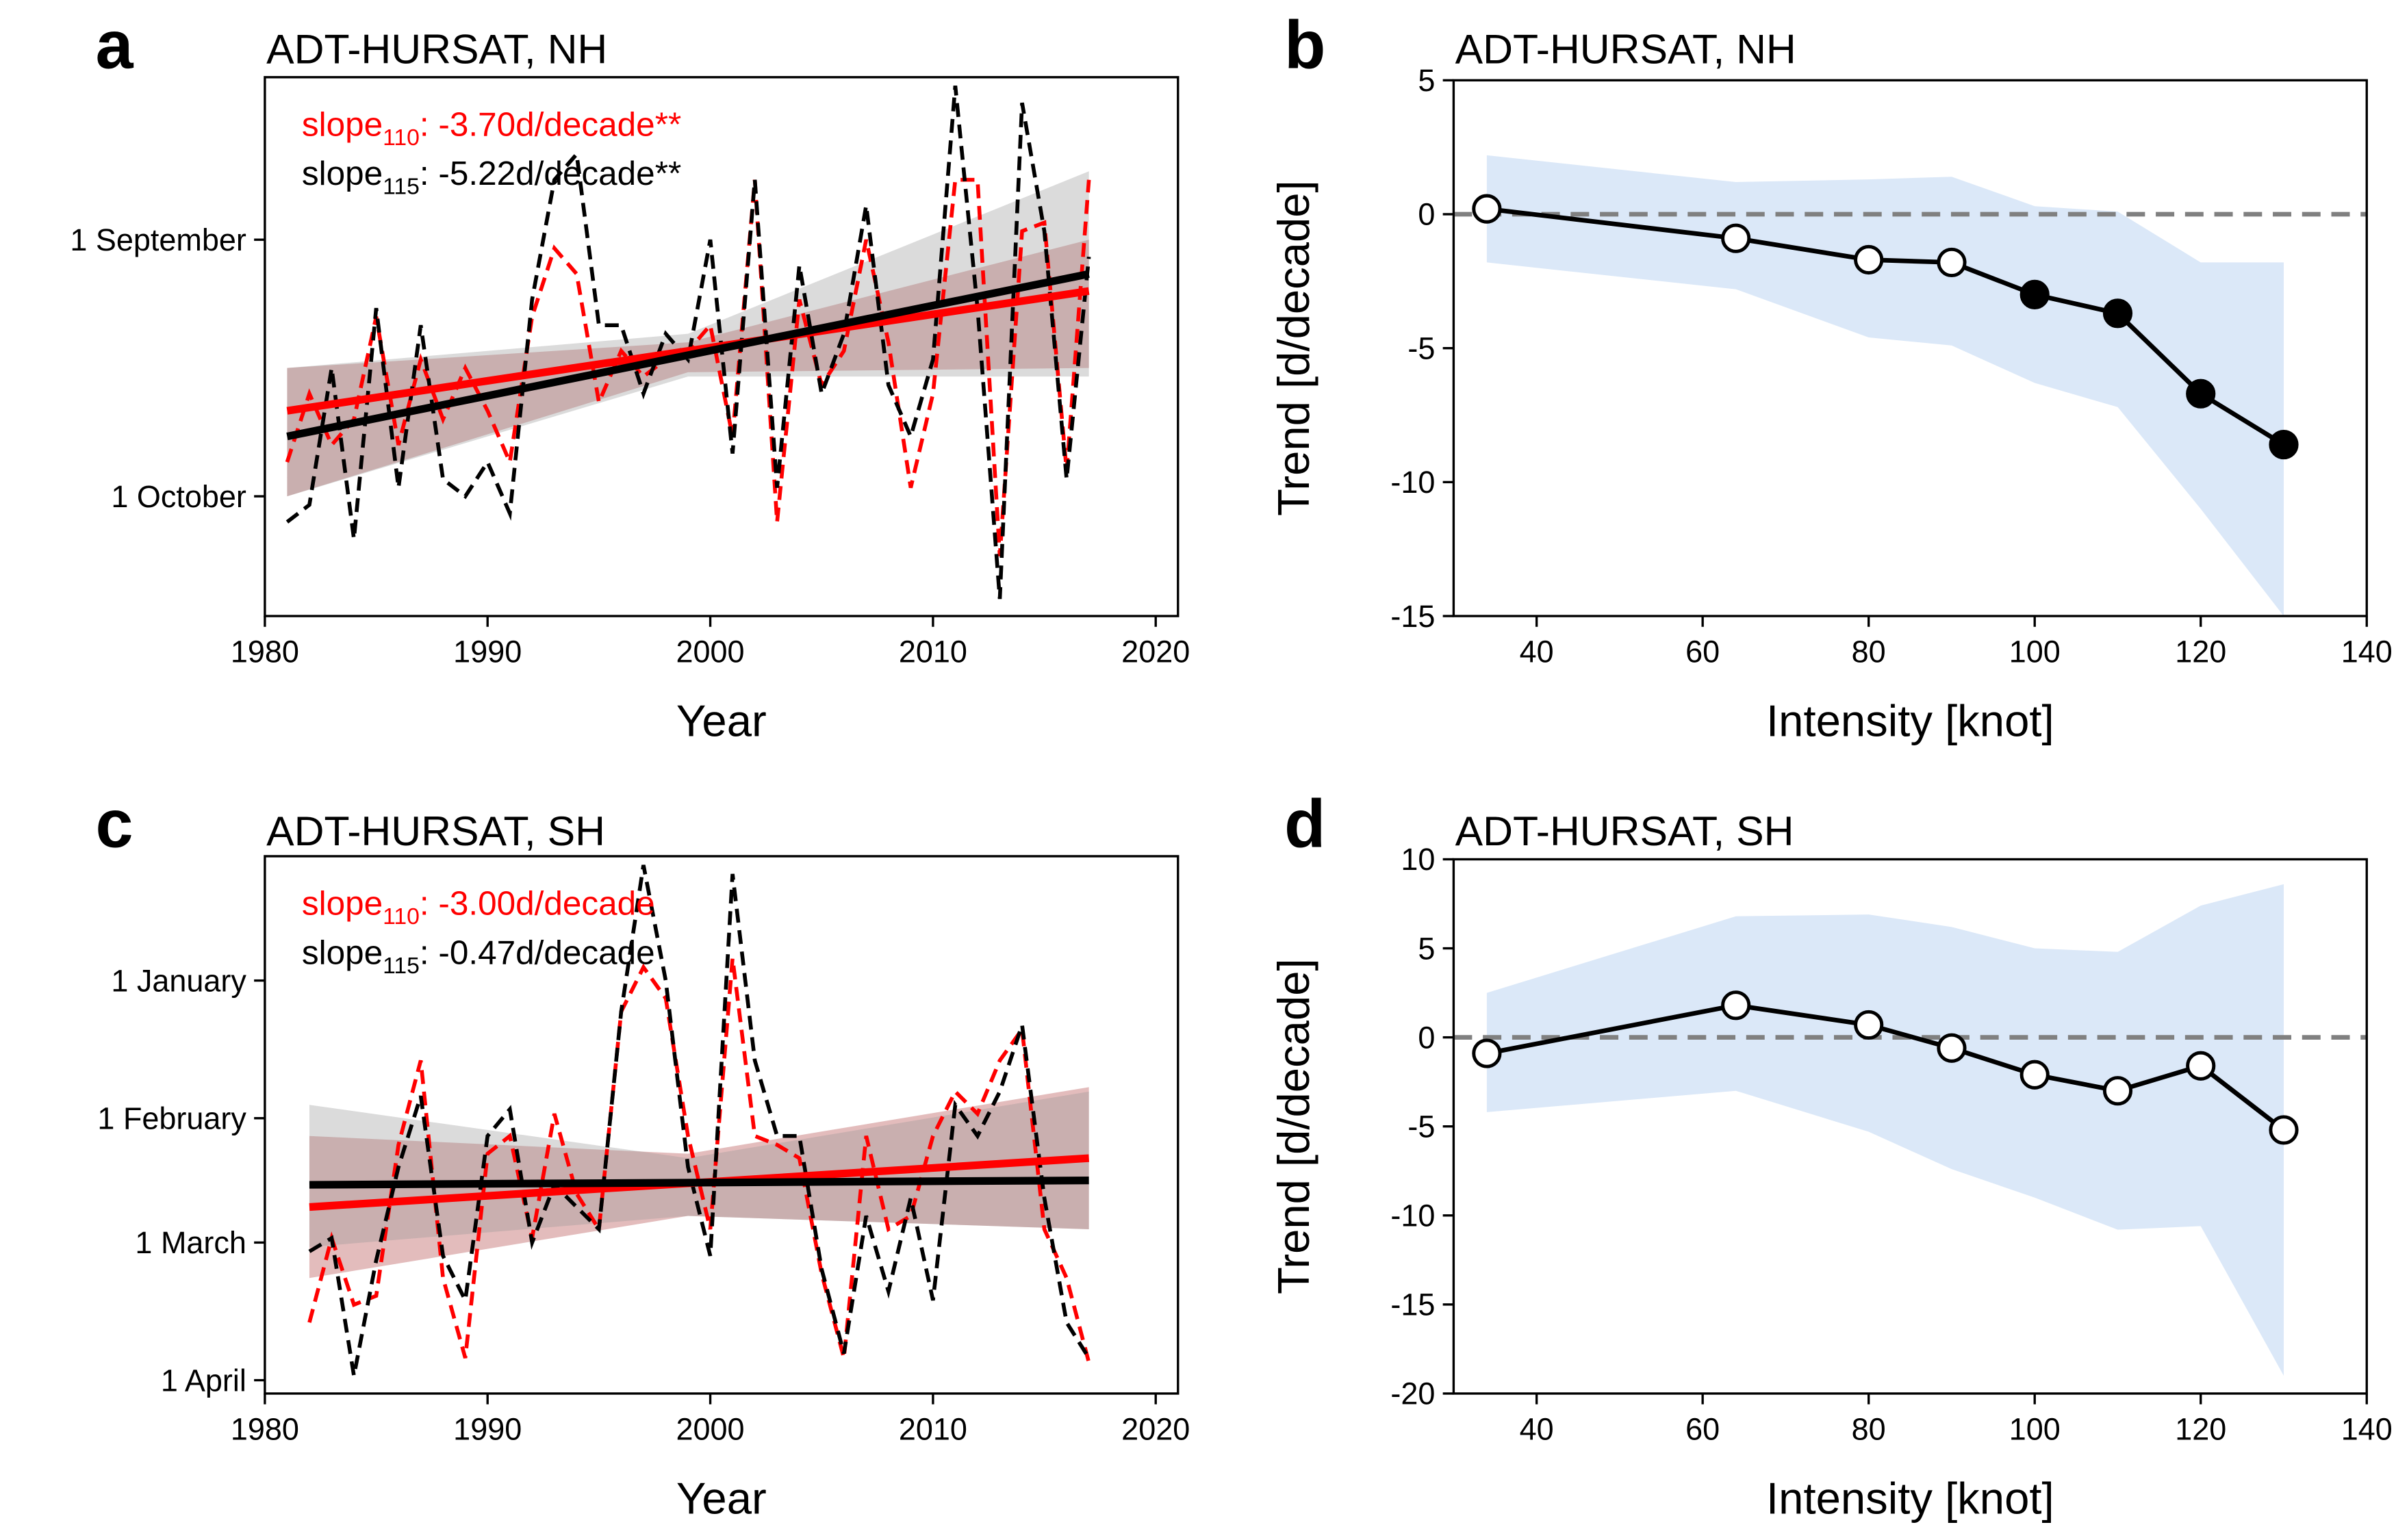  I want to click on y-axis-label: Trend [d/decade], so click(1293, 348).